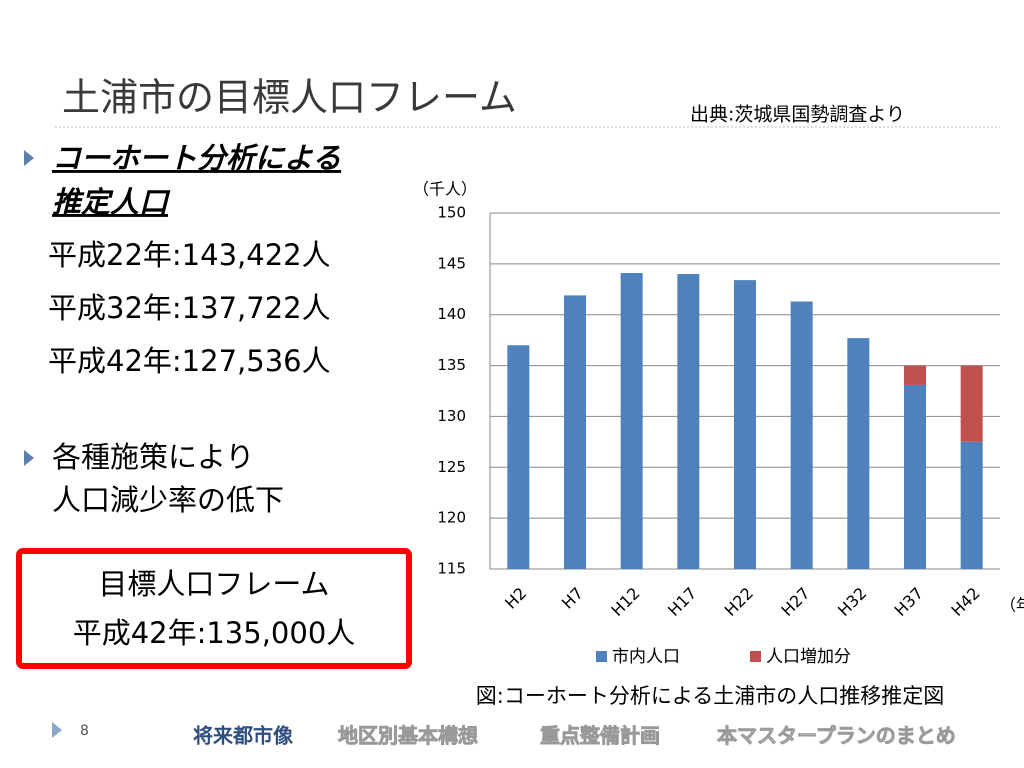 The width and height of the screenshot is (1024, 768). Describe the element at coordinates (795, 602) in the screenshot. I see `x-tick-label: H27` at that location.